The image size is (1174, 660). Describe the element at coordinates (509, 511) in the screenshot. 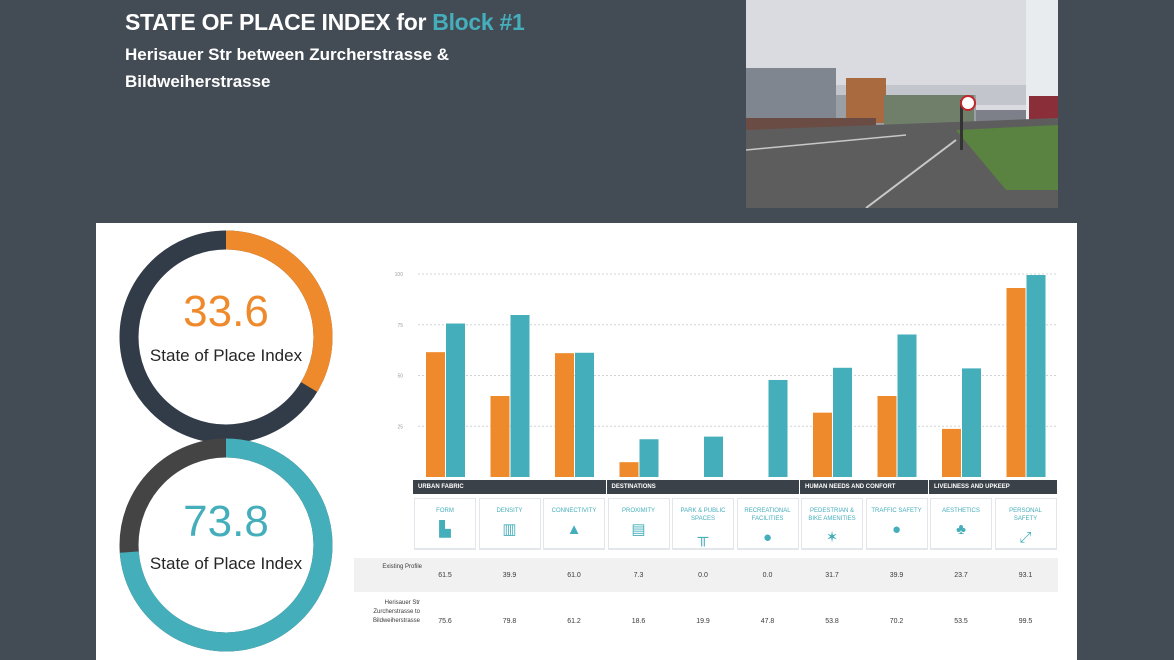

I see `dimension-label: DENSITY` at that location.